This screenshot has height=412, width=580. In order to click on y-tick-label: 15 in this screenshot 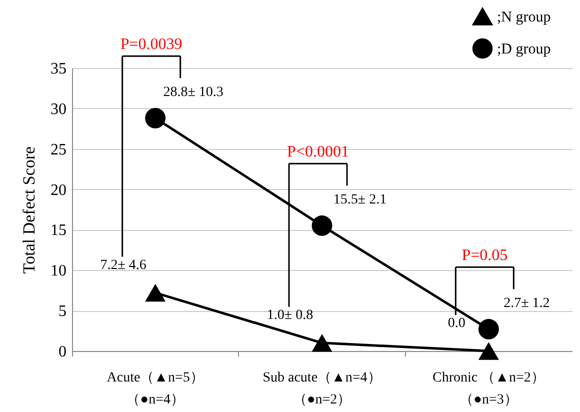, I will do `click(58, 231)`.